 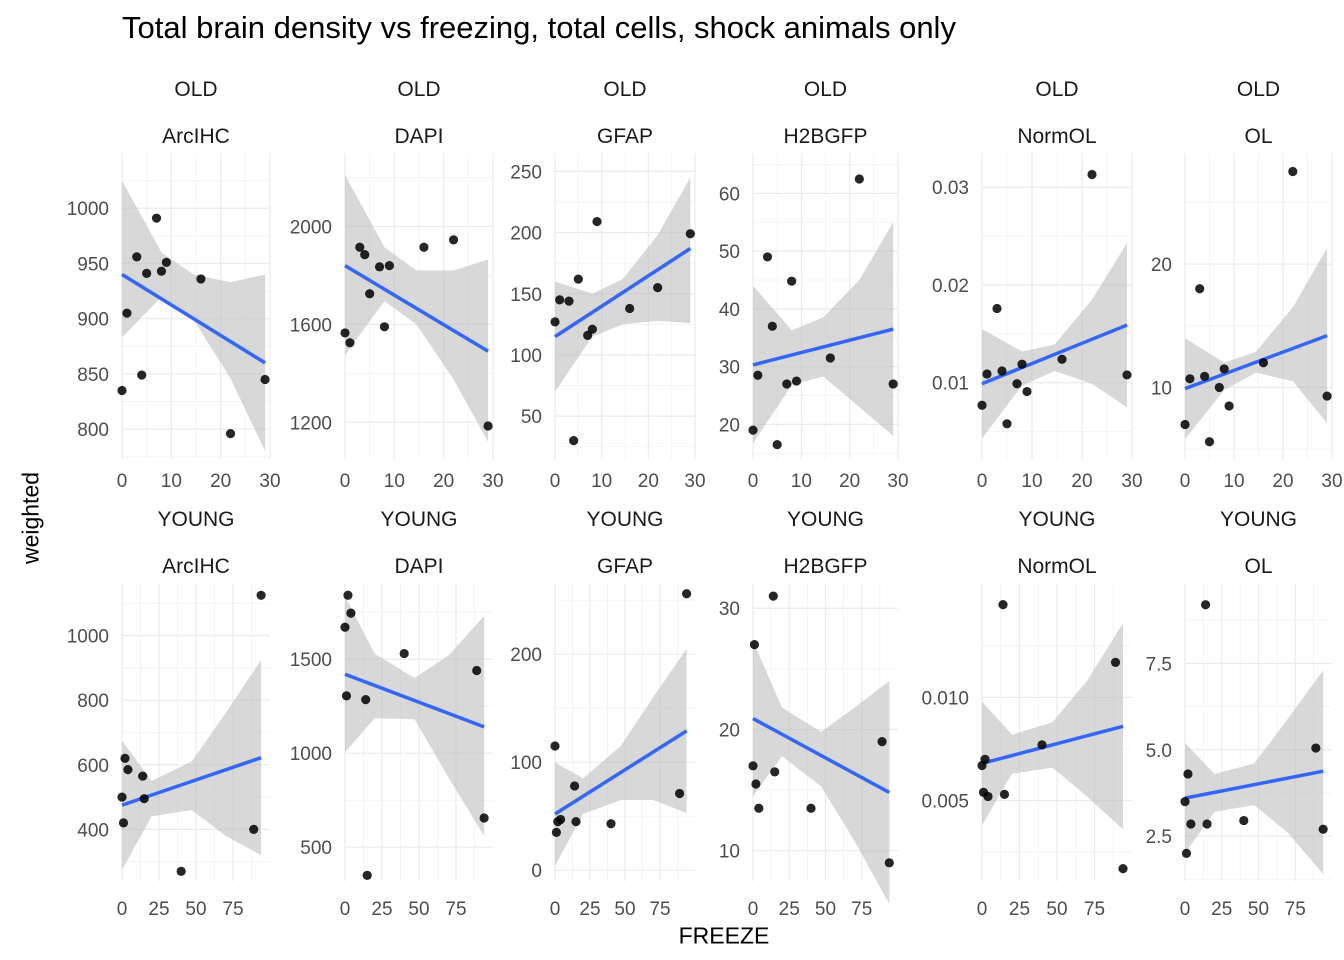 What do you see at coordinates (93, 375) in the screenshot?
I see `y-tick-label: 850` at bounding box center [93, 375].